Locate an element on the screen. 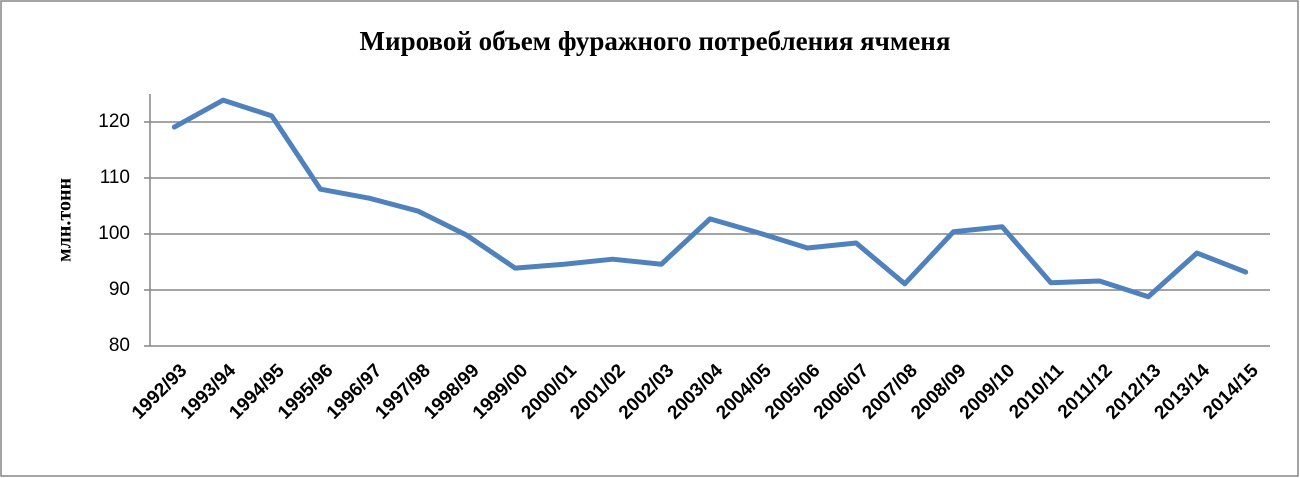 The height and width of the screenshot is (478, 1300). y-axis-label: млн.тонн is located at coordinates (65, 220).